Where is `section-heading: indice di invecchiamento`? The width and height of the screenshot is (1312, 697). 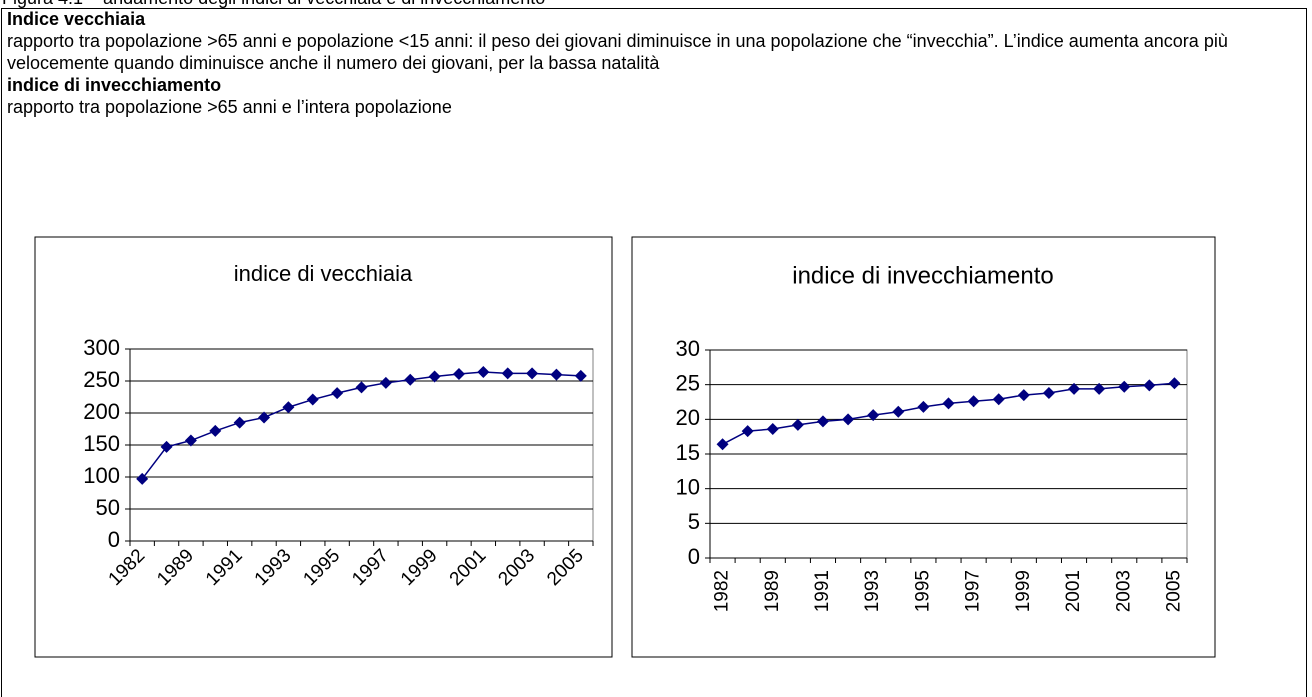 section-heading: indice di invecchiamento is located at coordinates (114, 85).